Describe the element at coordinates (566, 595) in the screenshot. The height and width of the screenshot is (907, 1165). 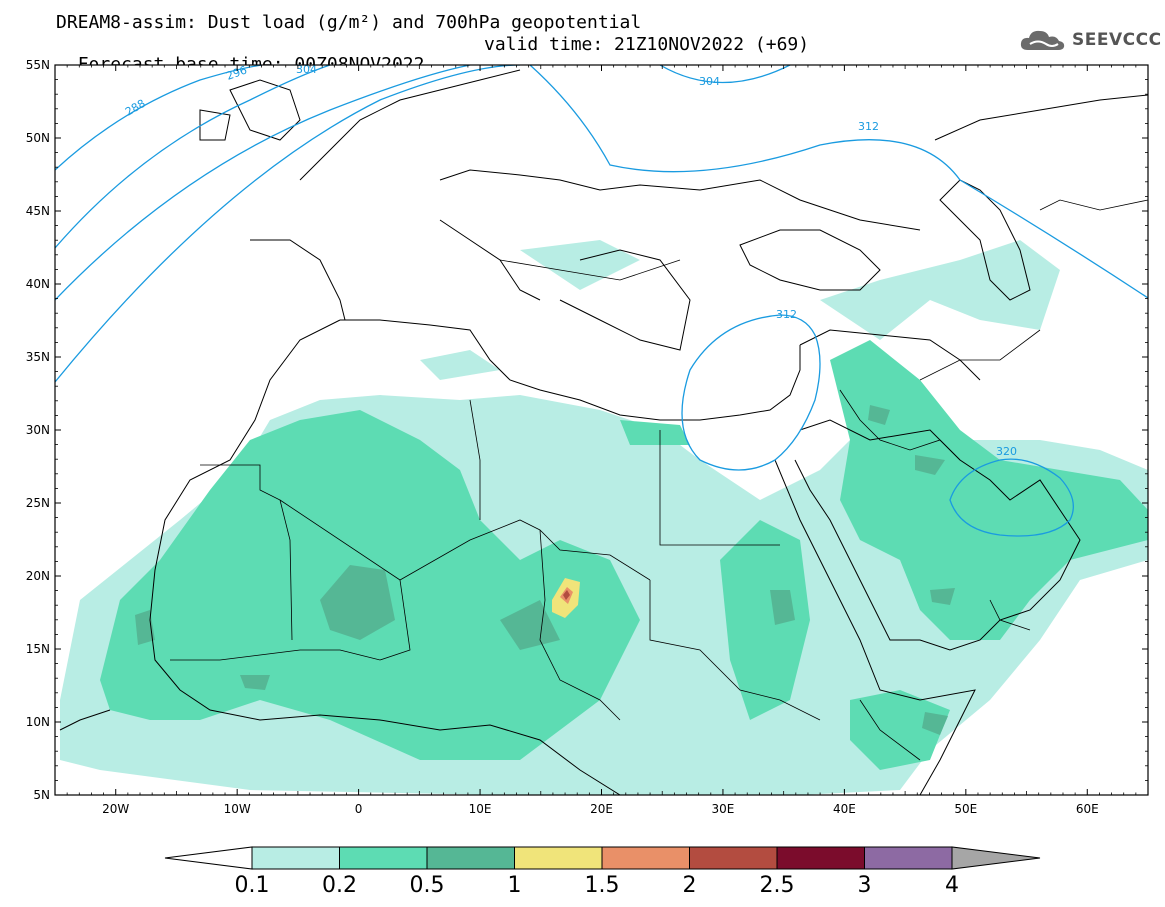
I see `dust-max-red` at that location.